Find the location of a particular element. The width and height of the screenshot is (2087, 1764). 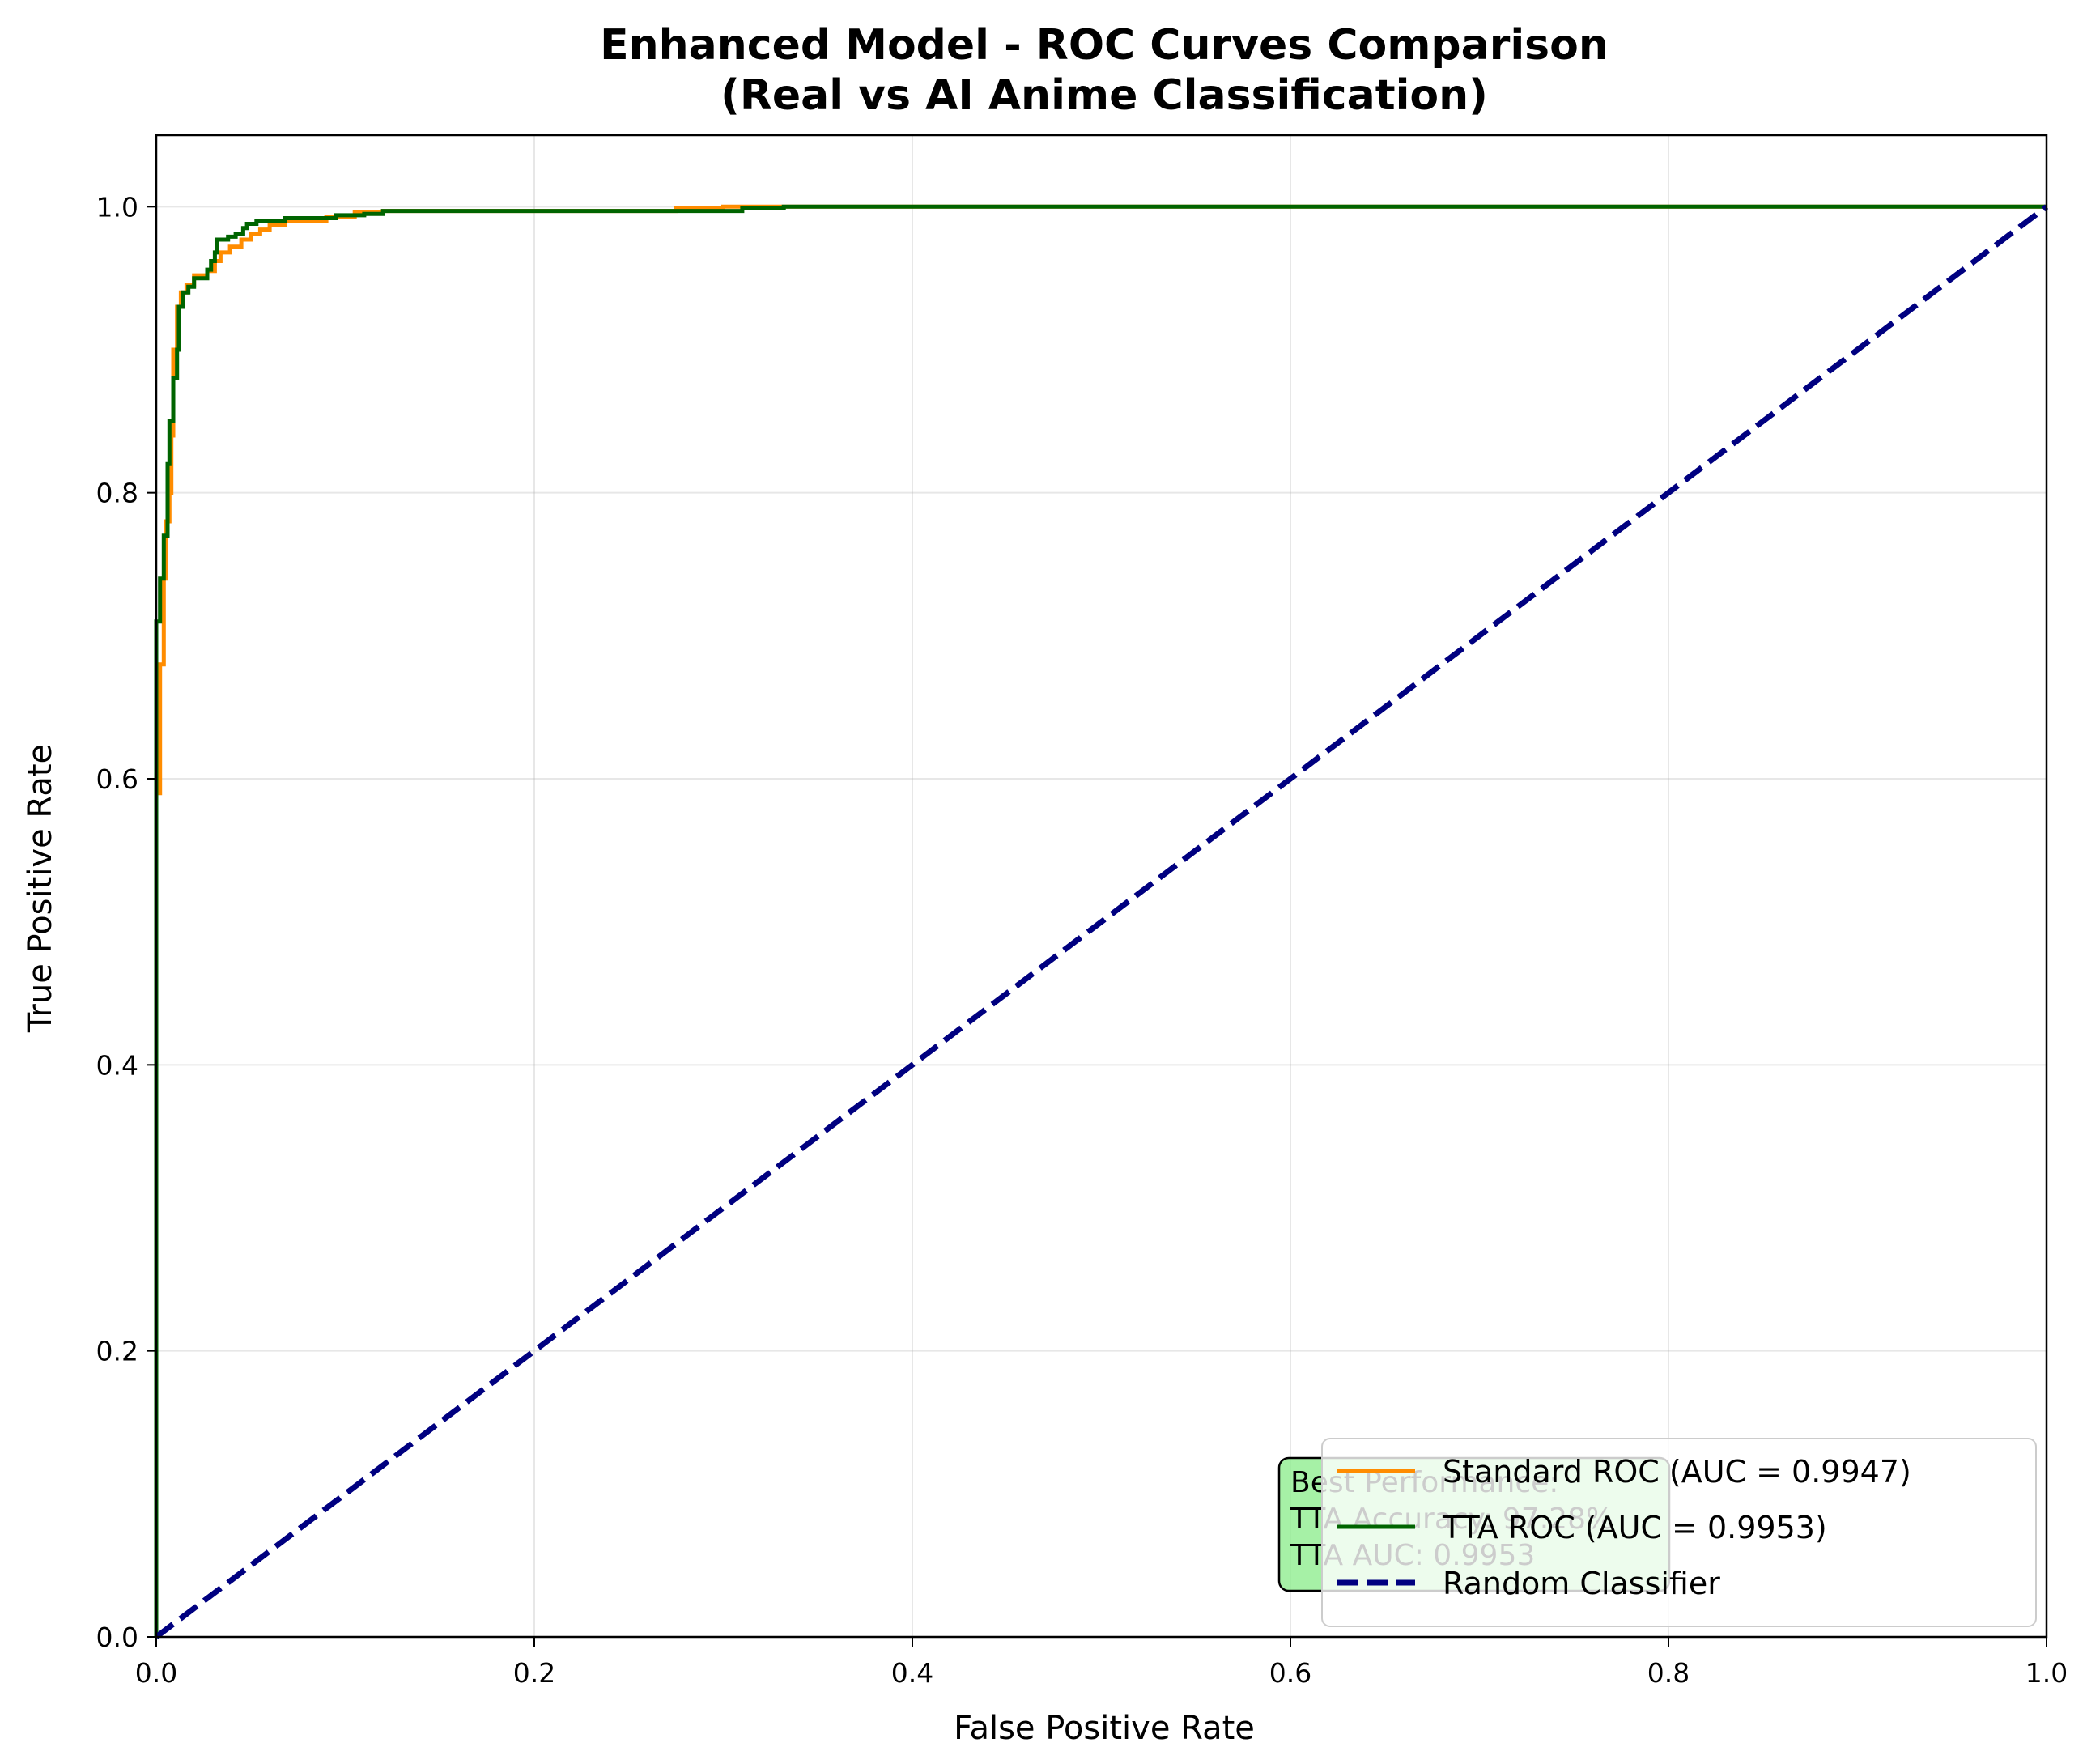

legend-label: TTA ROC (AUC = 0.9953) is located at coordinates (1634, 1527).